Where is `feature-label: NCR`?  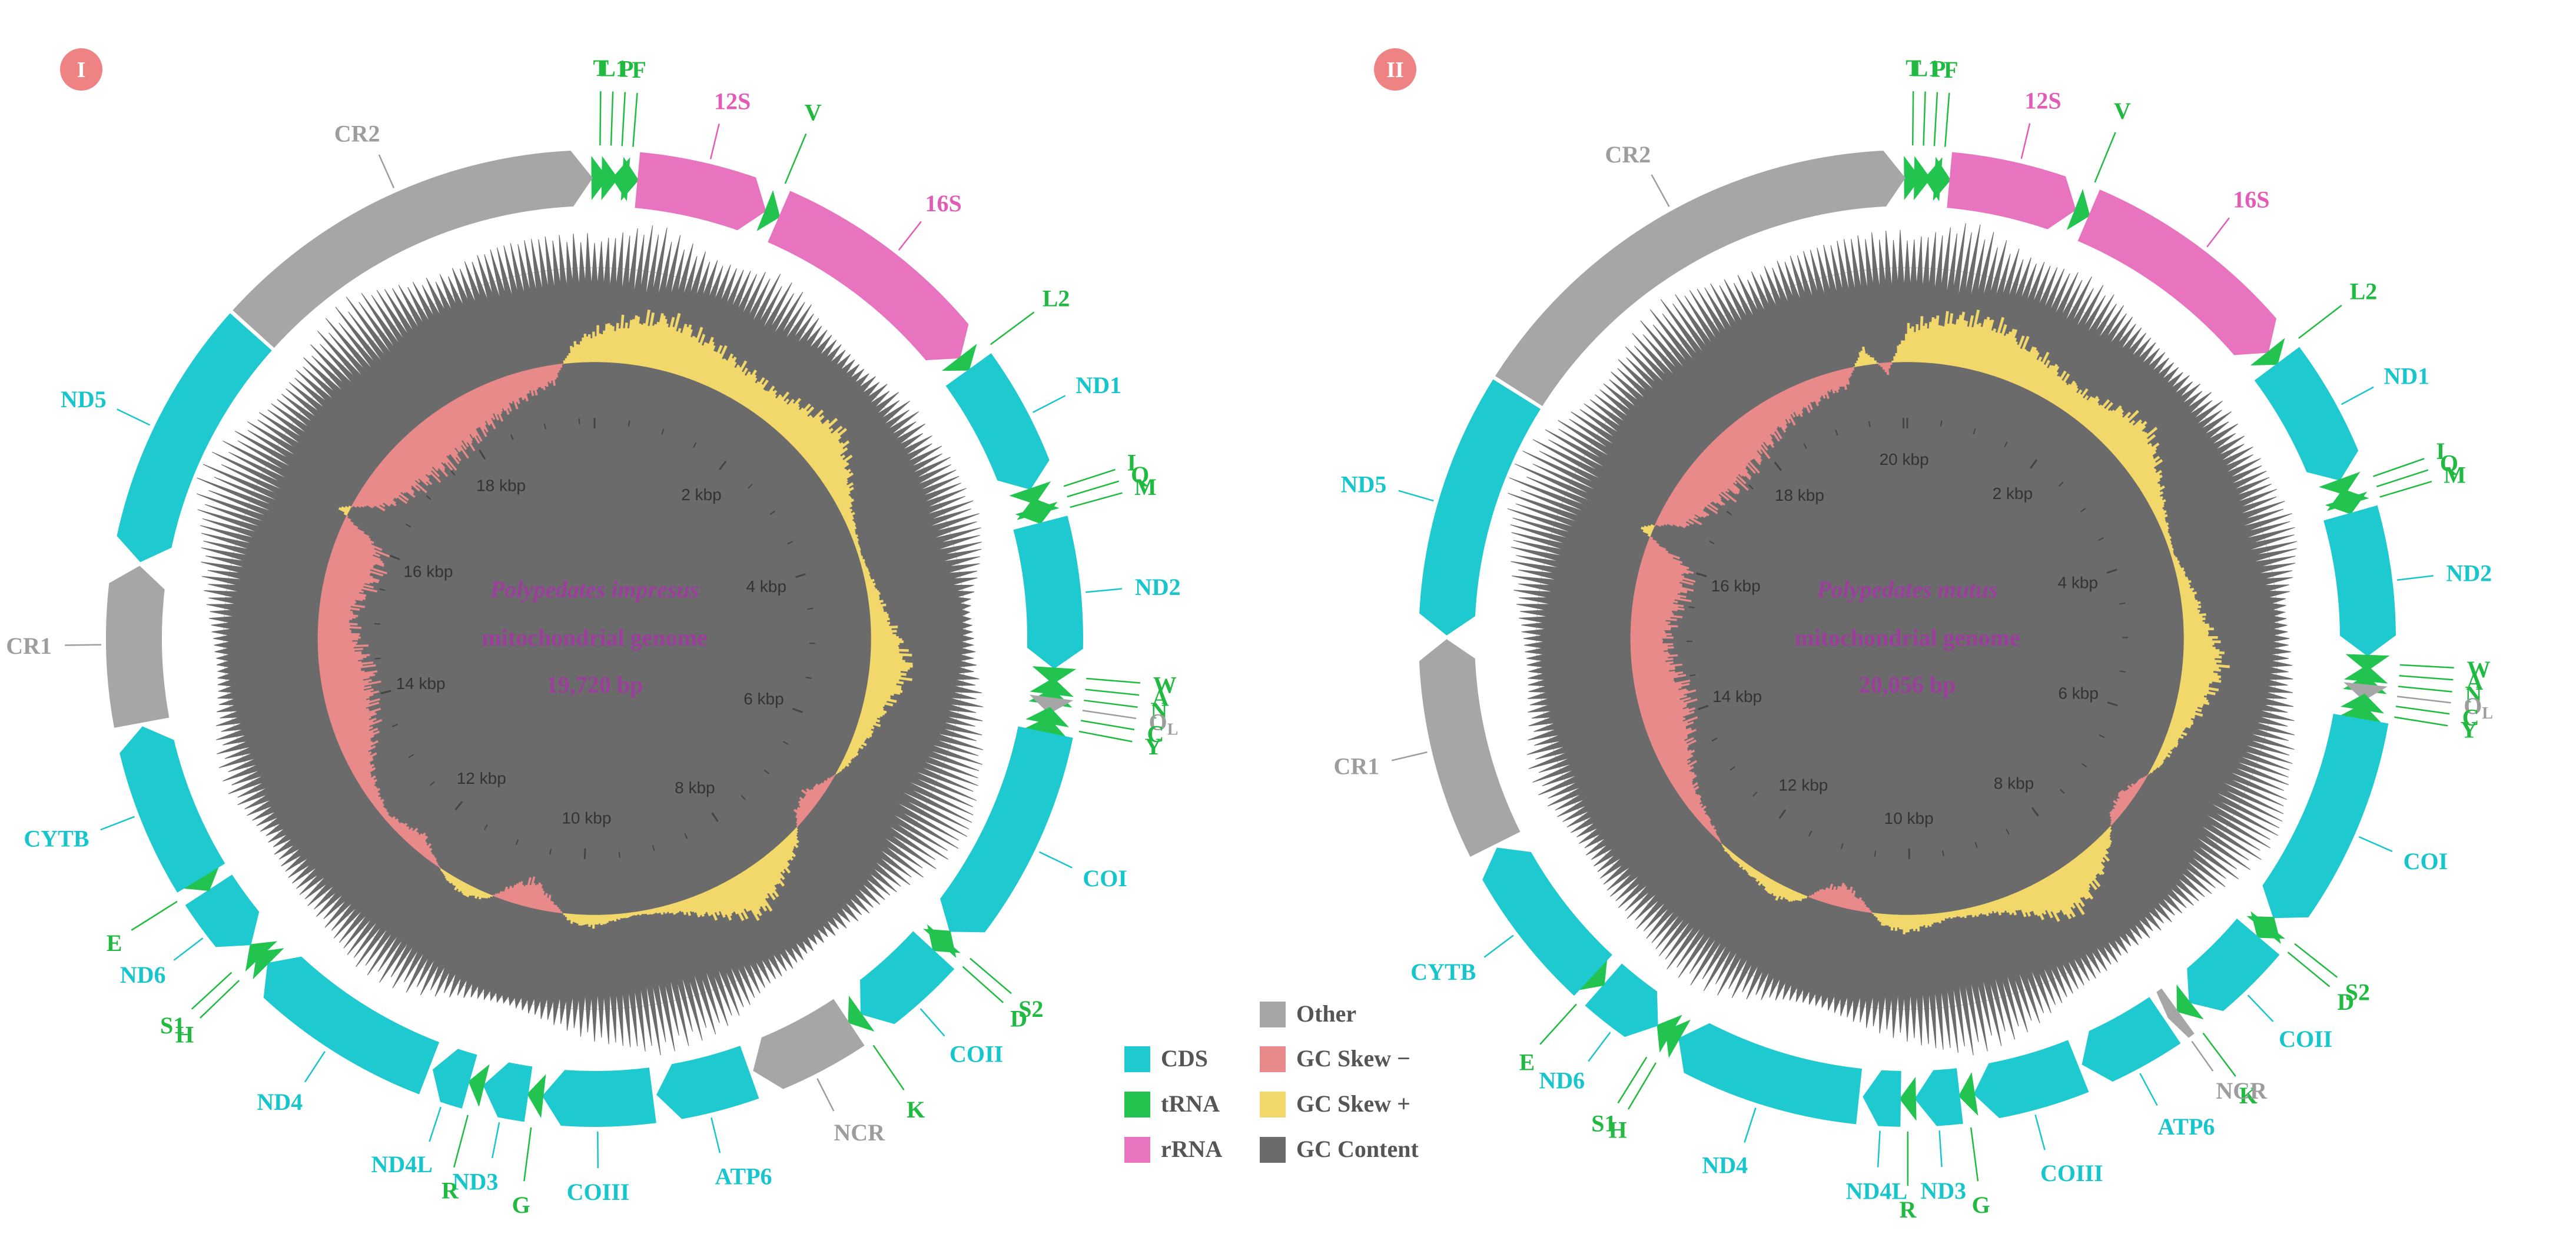
feature-label: NCR is located at coordinates (859, 1132).